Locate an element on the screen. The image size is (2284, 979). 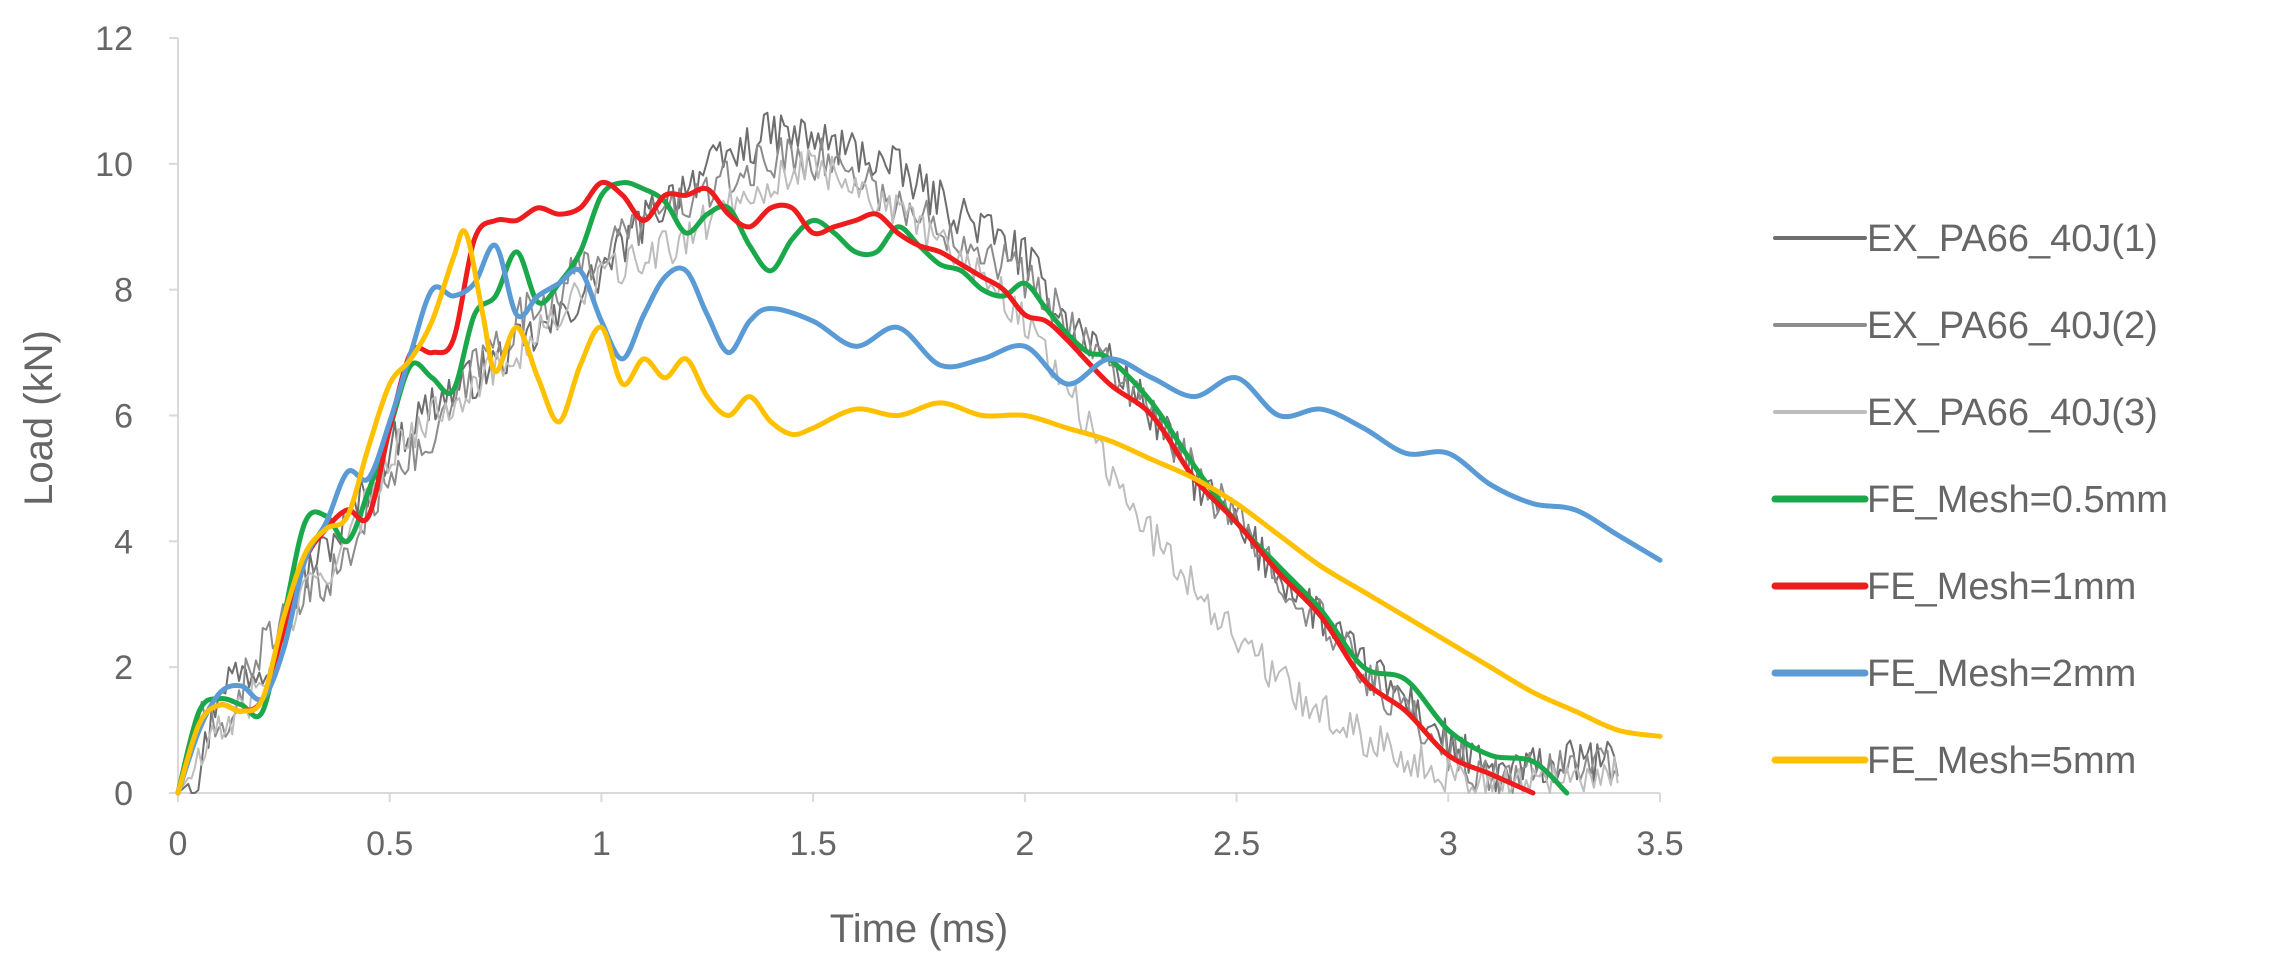
x-tick-label: 0.5 is located at coordinates (389, 844).